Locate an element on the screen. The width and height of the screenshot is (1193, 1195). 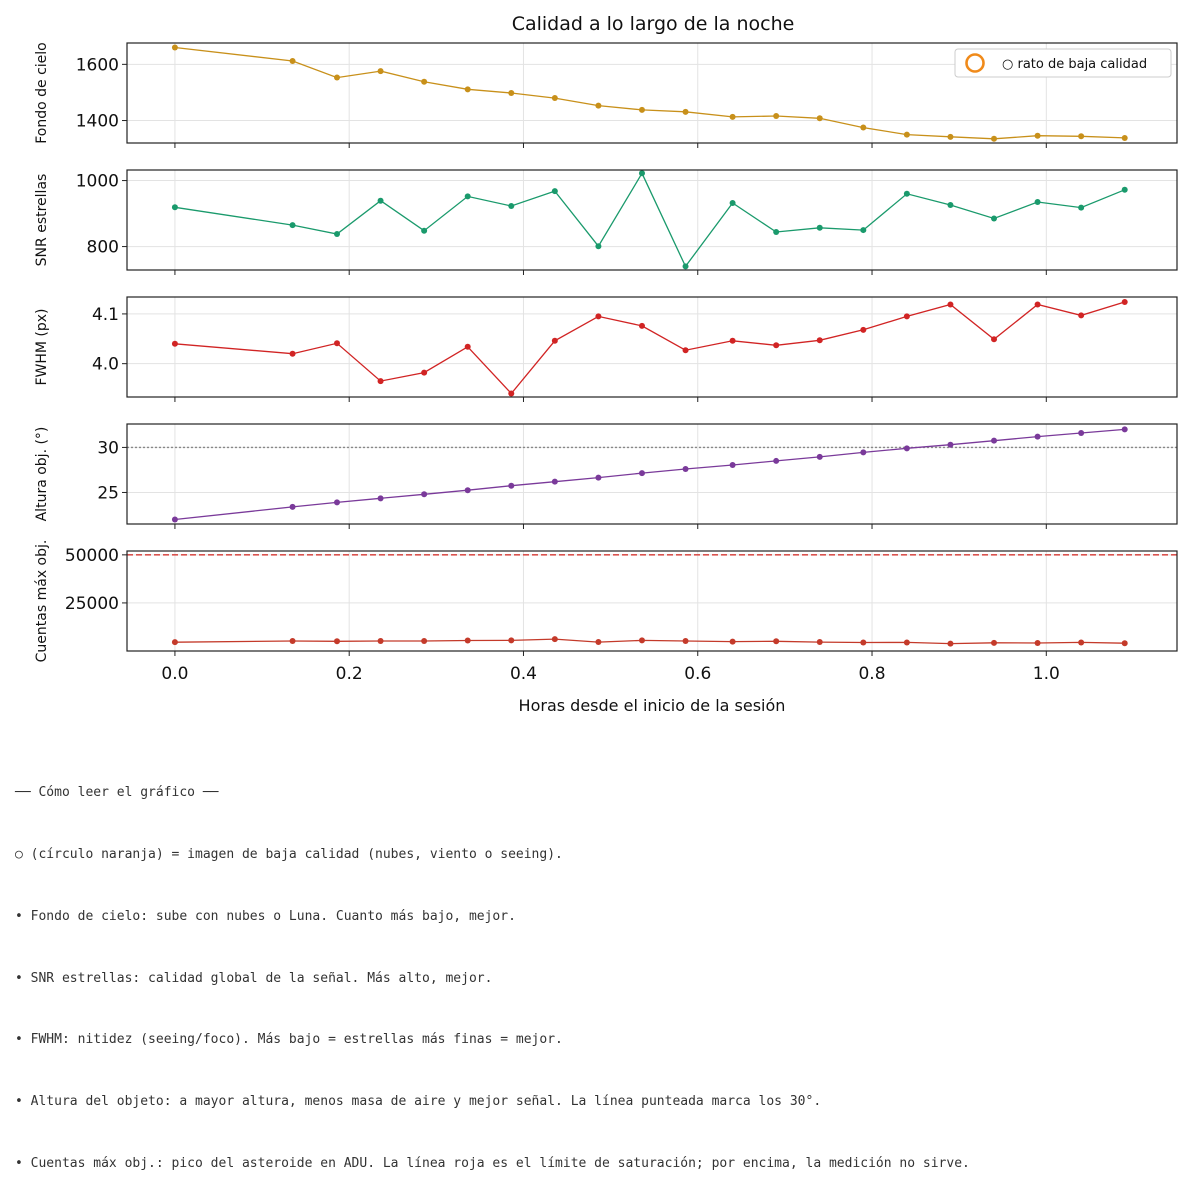
y-axis-label: Altura obj. (°) is located at coordinates (42, 474).